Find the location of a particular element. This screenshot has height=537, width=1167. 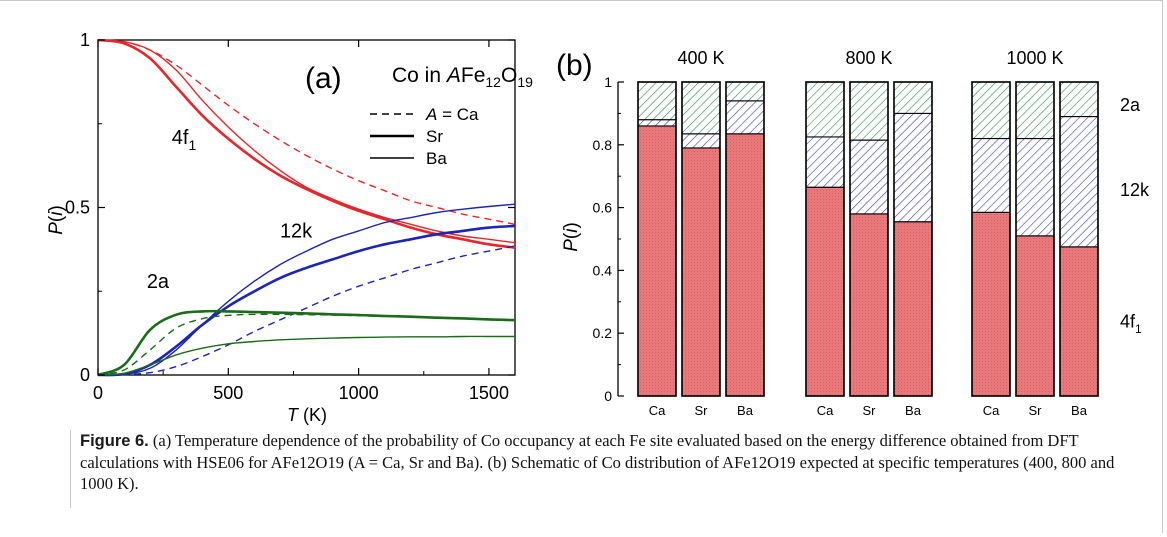

panel-a-site-labels: 4f1 12k 2a is located at coordinates (230, 210).